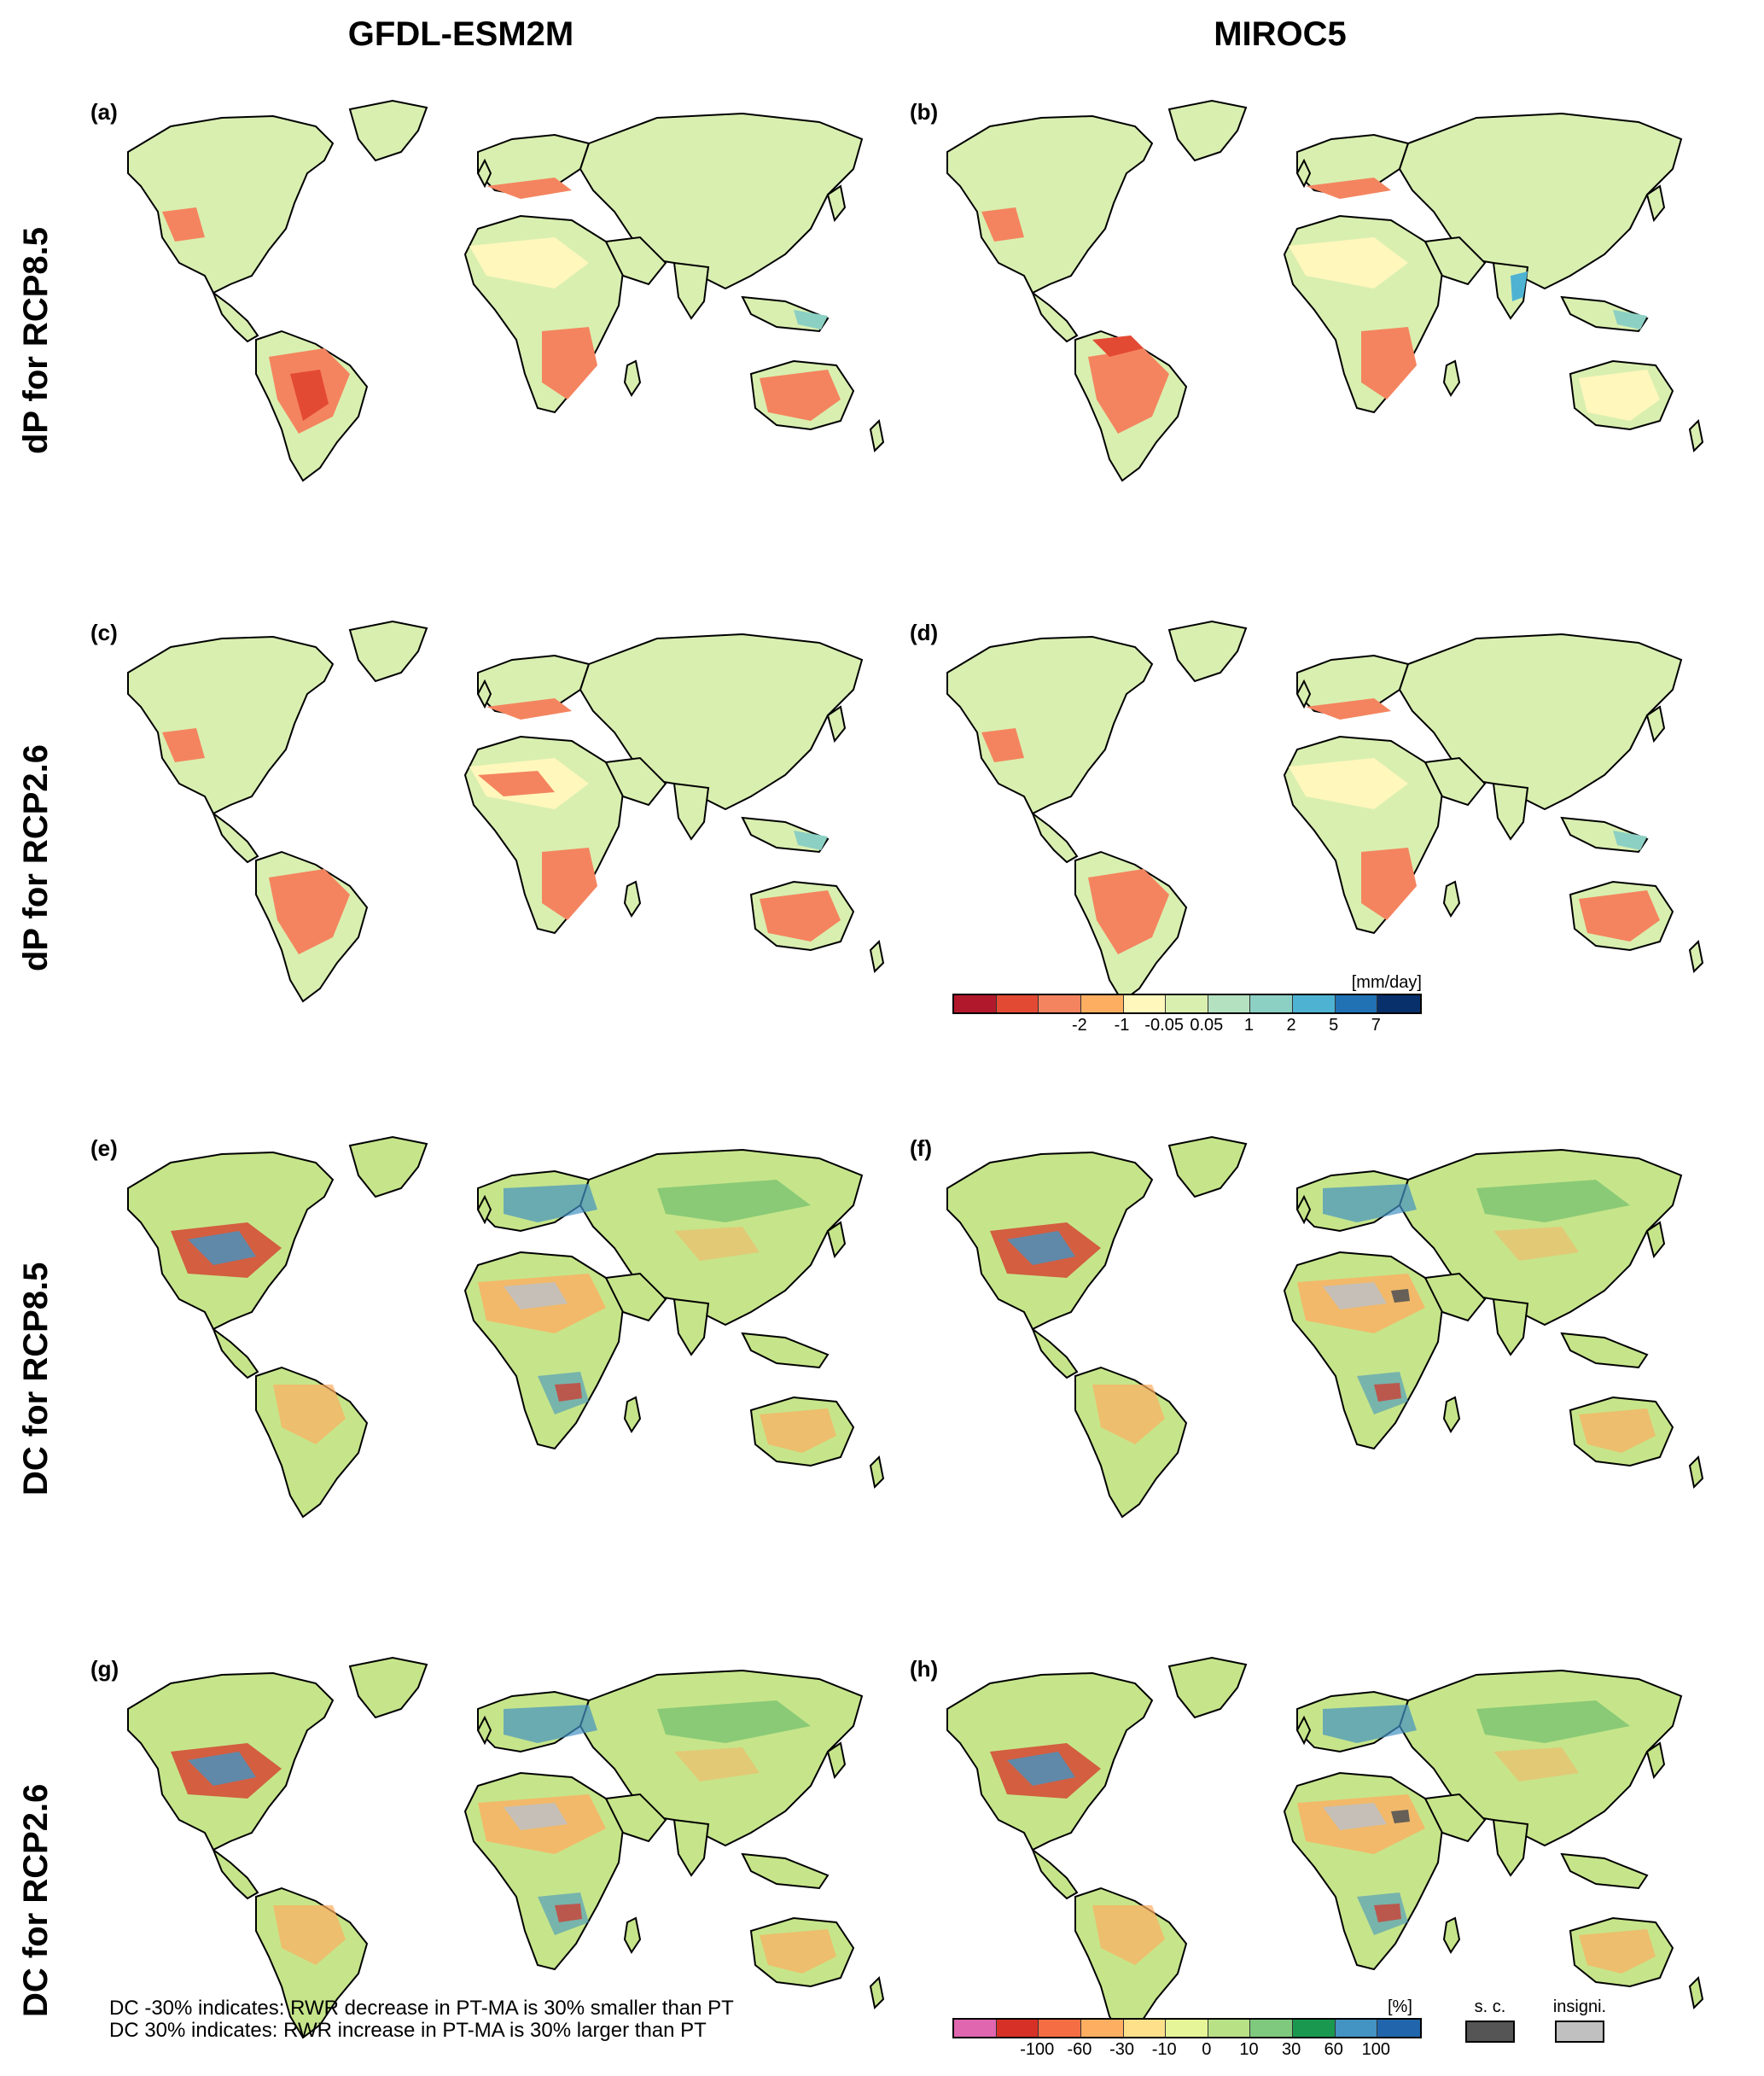 The width and height of the screenshot is (1764, 2076). I want to click on map-panel-g: (g), so click(486, 1845).